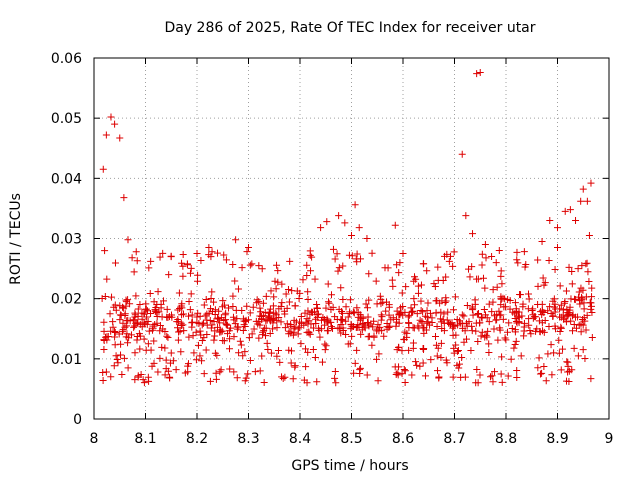 This screenshot has width=640, height=480. What do you see at coordinates (248, 439) in the screenshot?
I see `x-tick-label: 8.3` at bounding box center [248, 439].